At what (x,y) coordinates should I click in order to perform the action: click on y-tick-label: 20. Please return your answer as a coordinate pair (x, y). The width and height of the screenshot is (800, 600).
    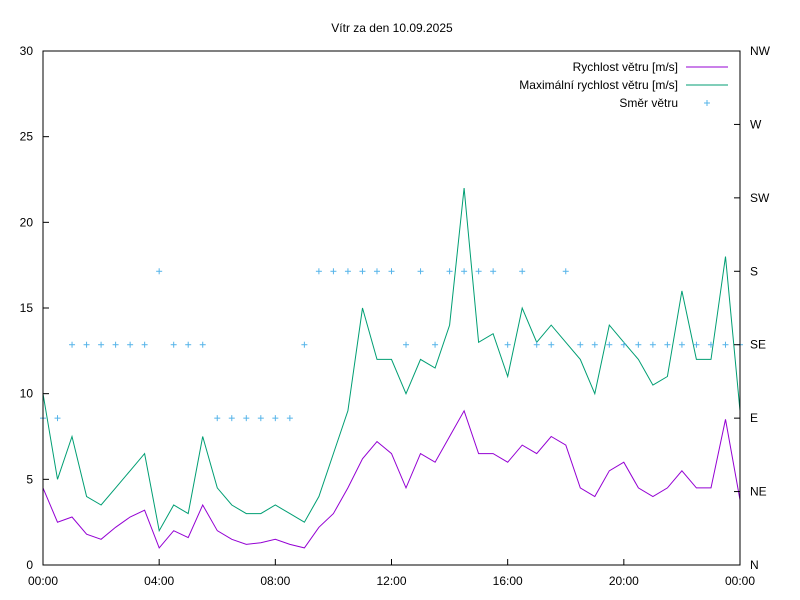
    Looking at the image, I should click on (27, 222).